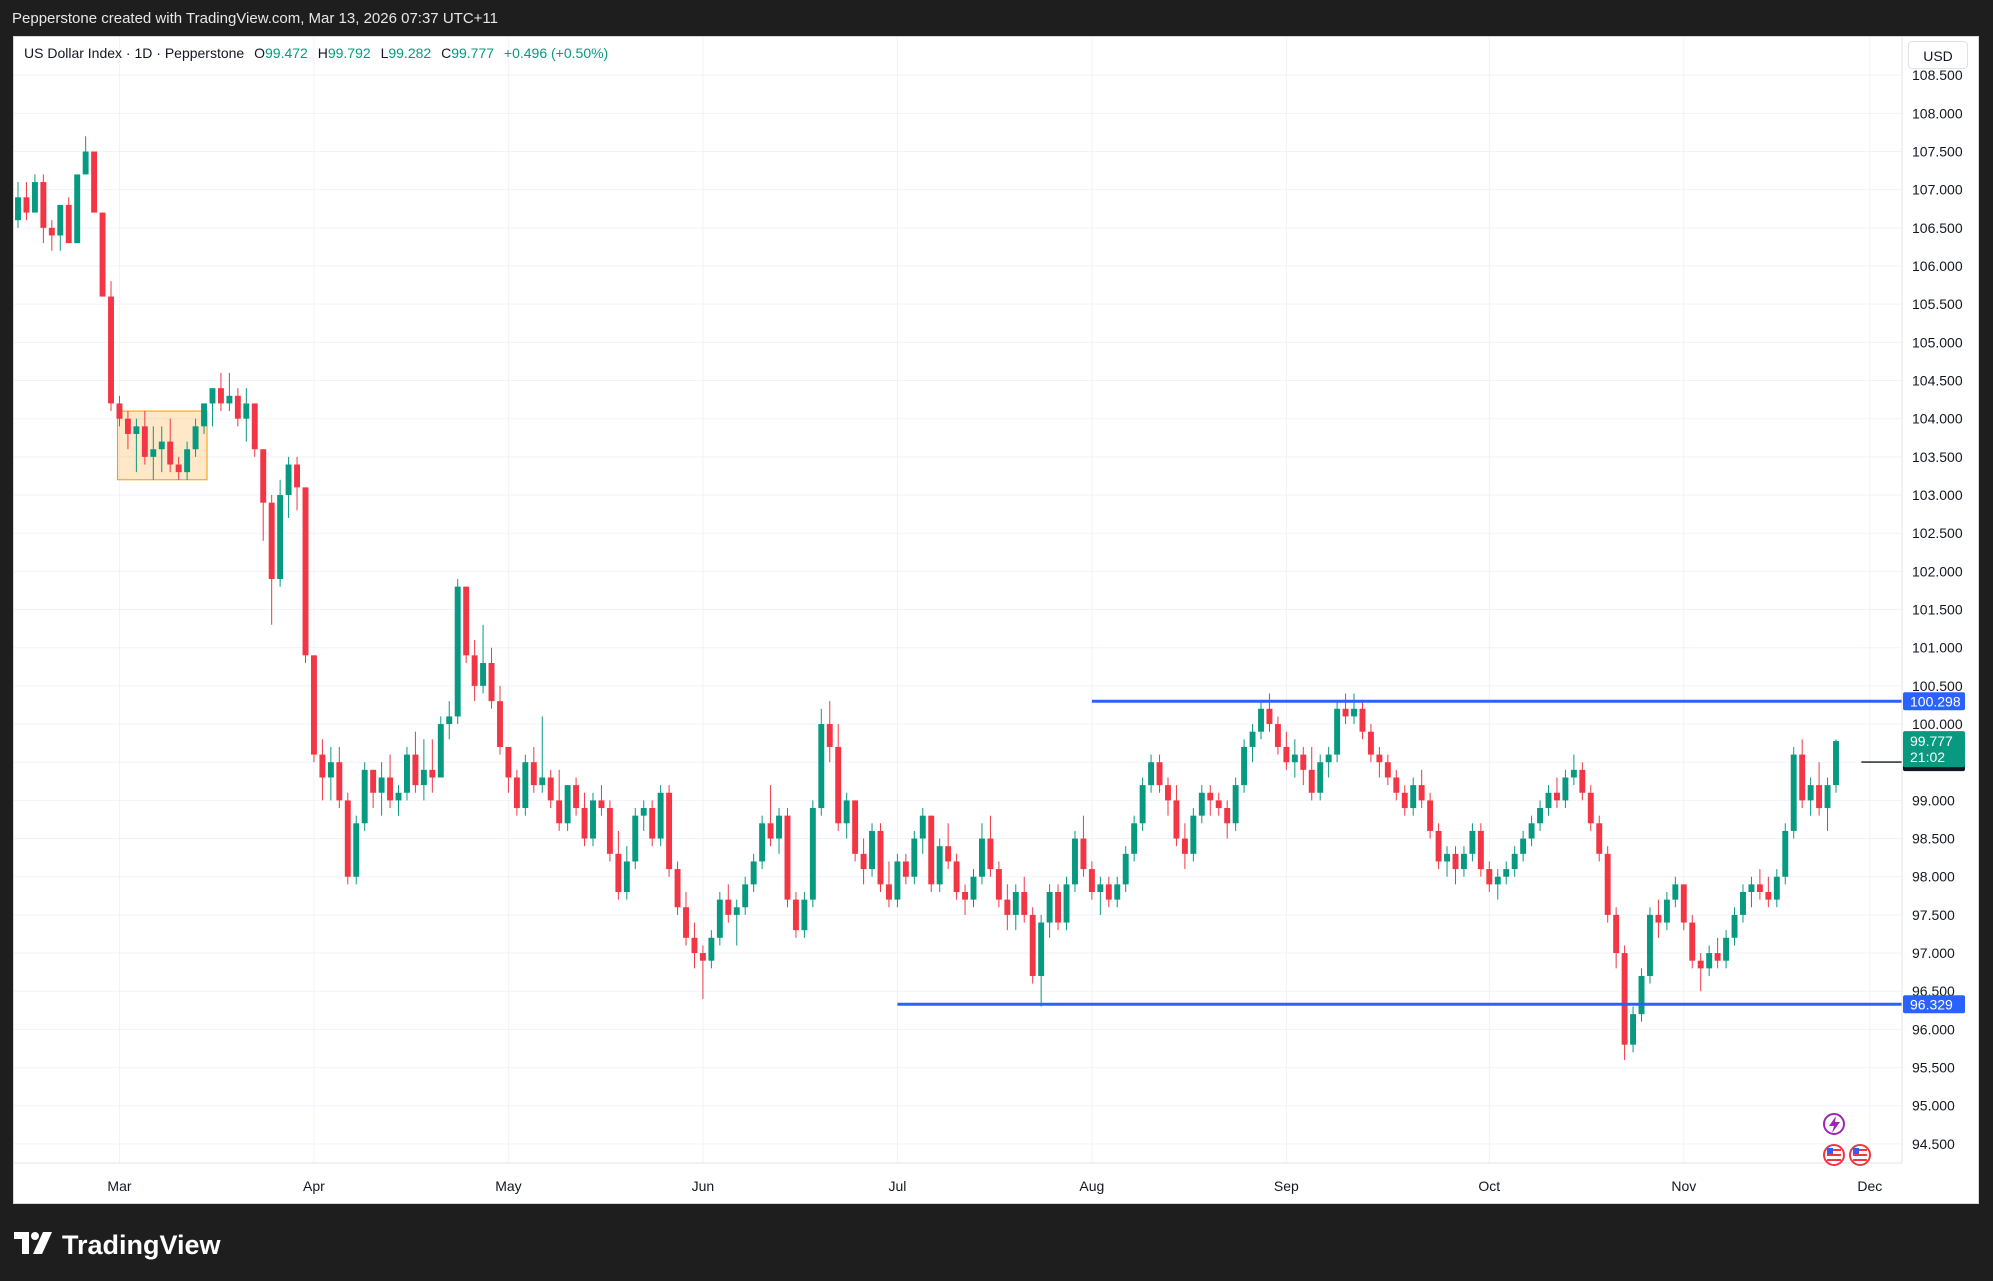 Image resolution: width=1993 pixels, height=1281 pixels. Describe the element at coordinates (1937, 724) in the screenshot. I see `price-tick-label: 100.000` at that location.